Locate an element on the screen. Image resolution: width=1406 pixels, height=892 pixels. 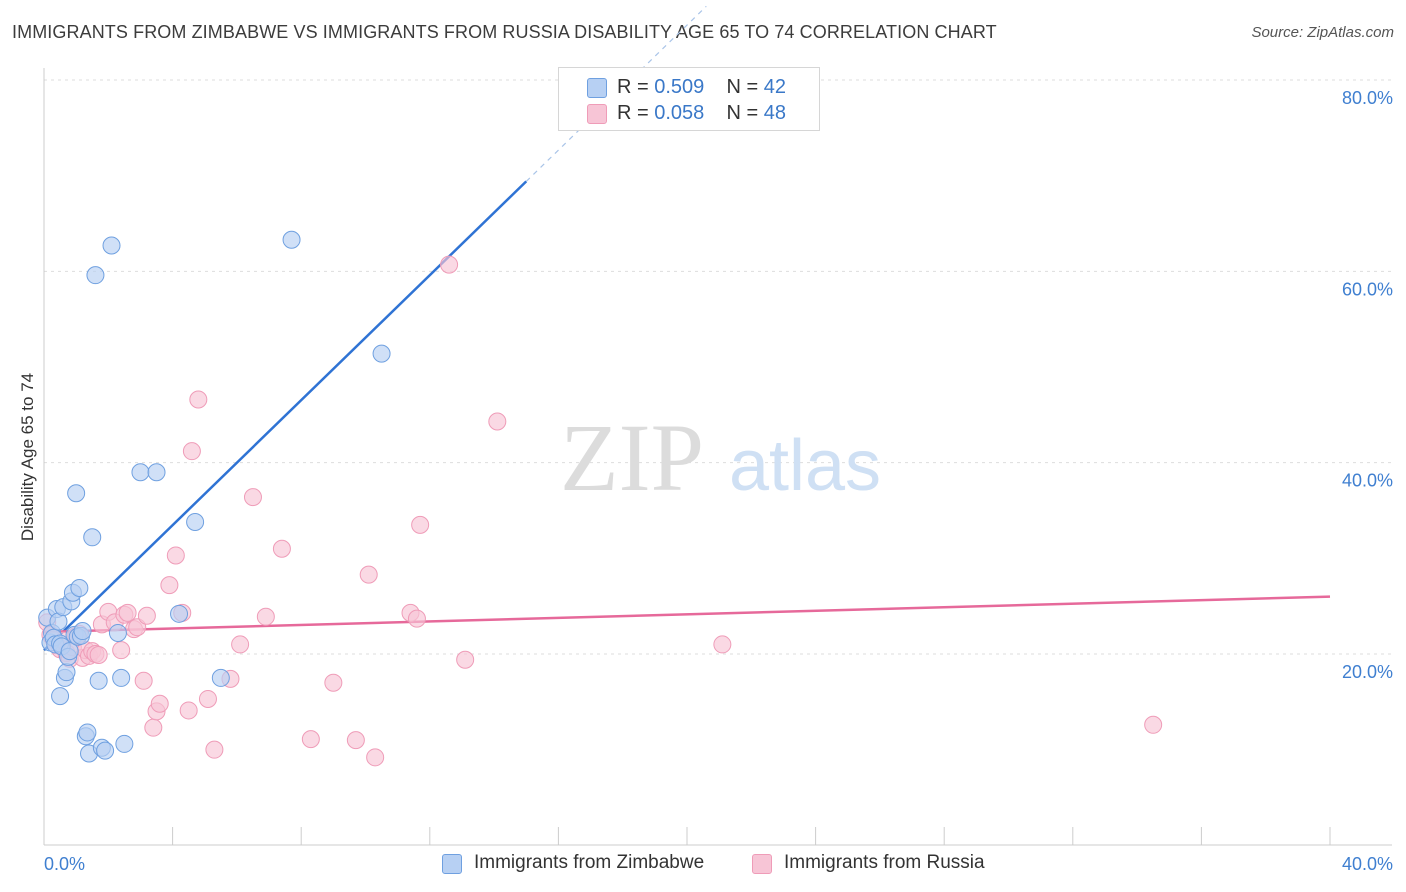
russia-legend-label: Immigrants from Russia is located at coordinates (884, 862).